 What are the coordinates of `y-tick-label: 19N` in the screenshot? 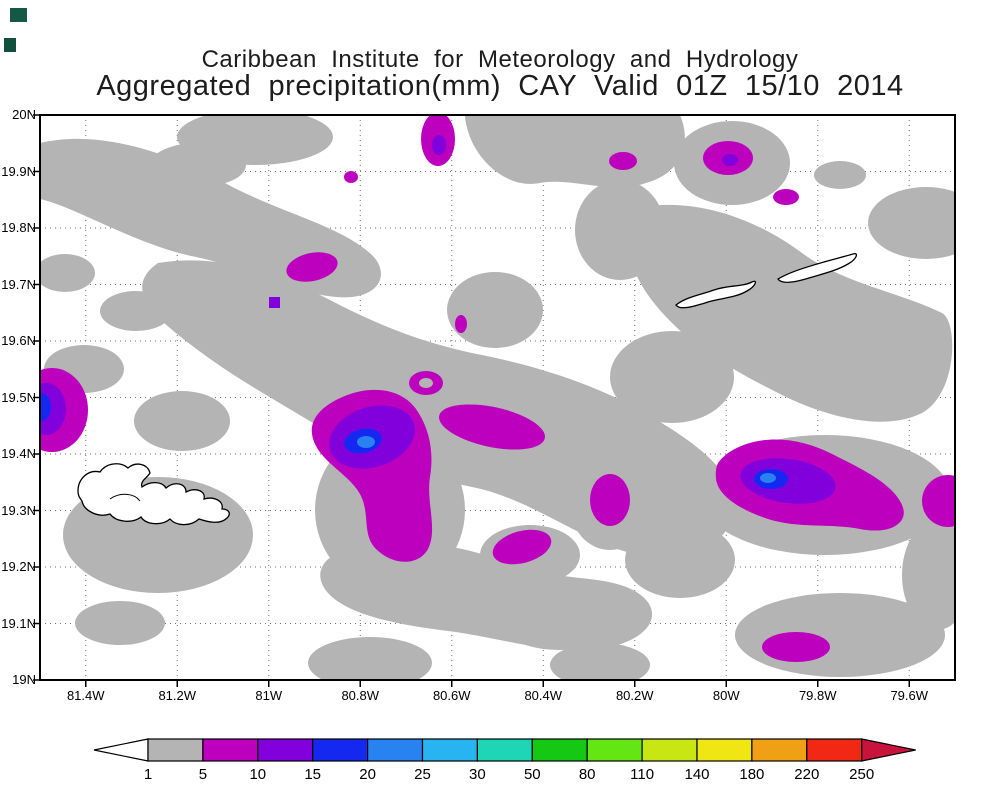 It's located at (24, 679).